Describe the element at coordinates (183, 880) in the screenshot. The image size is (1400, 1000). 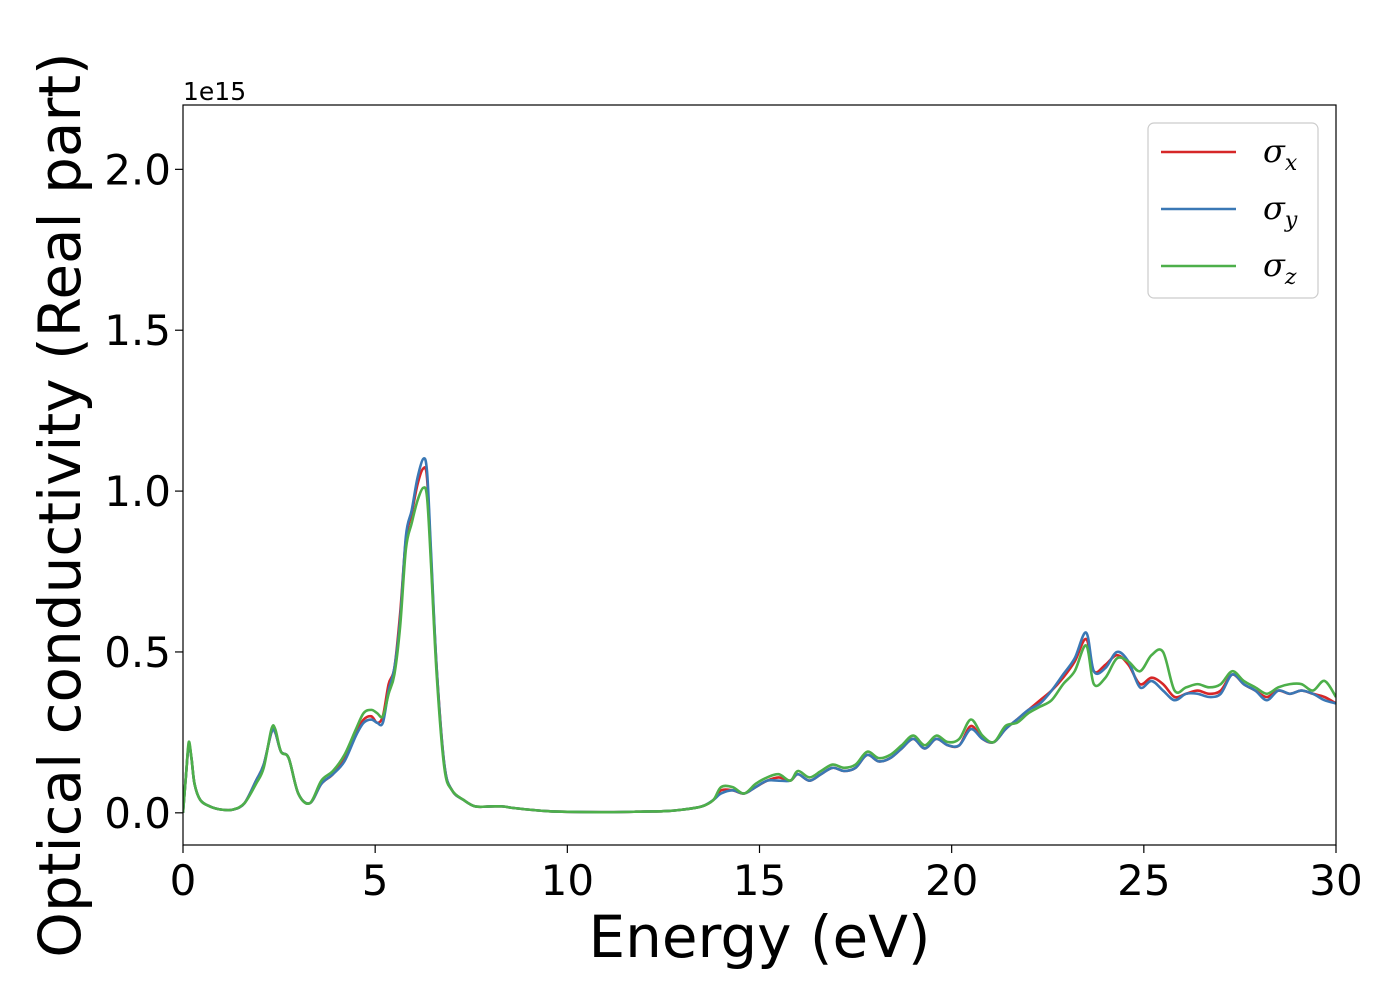
I see `x-tick-label: 0` at that location.